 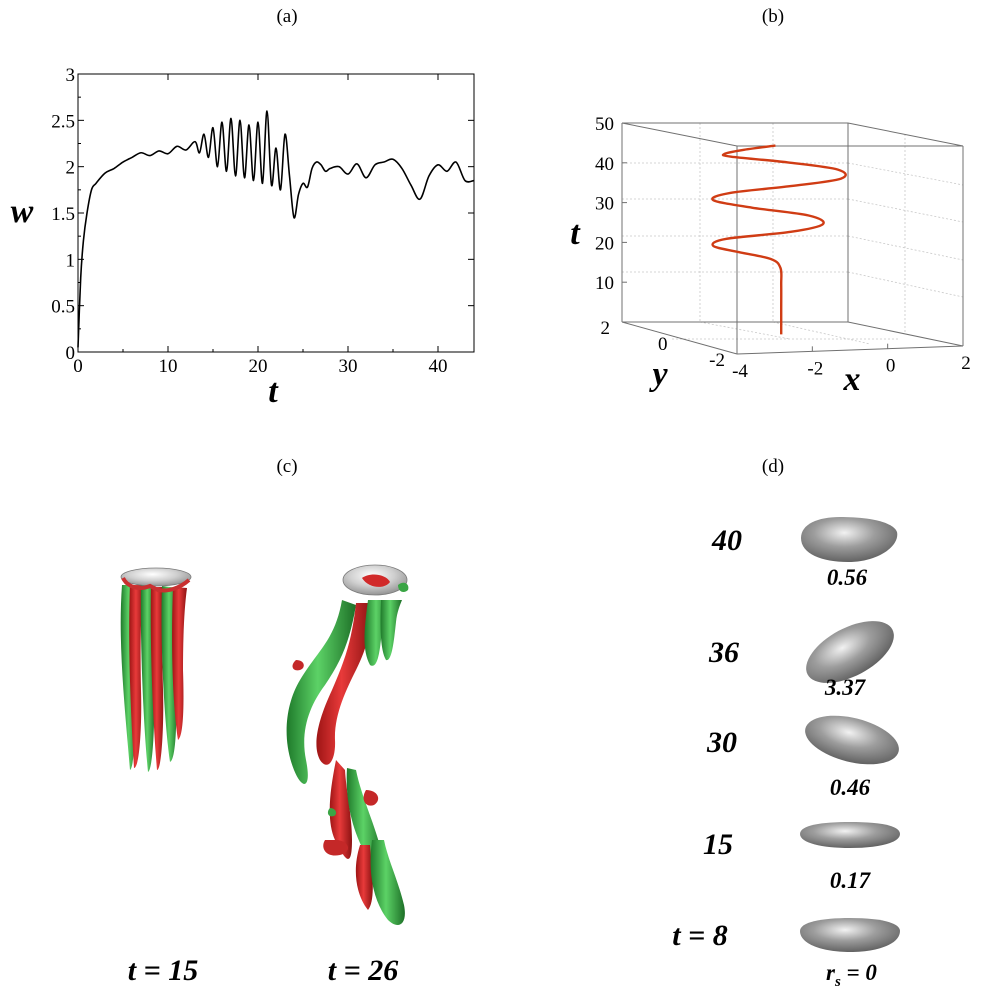 What do you see at coordinates (891, 366) in the screenshot?
I see `chart-b-xtick-label: 0` at bounding box center [891, 366].